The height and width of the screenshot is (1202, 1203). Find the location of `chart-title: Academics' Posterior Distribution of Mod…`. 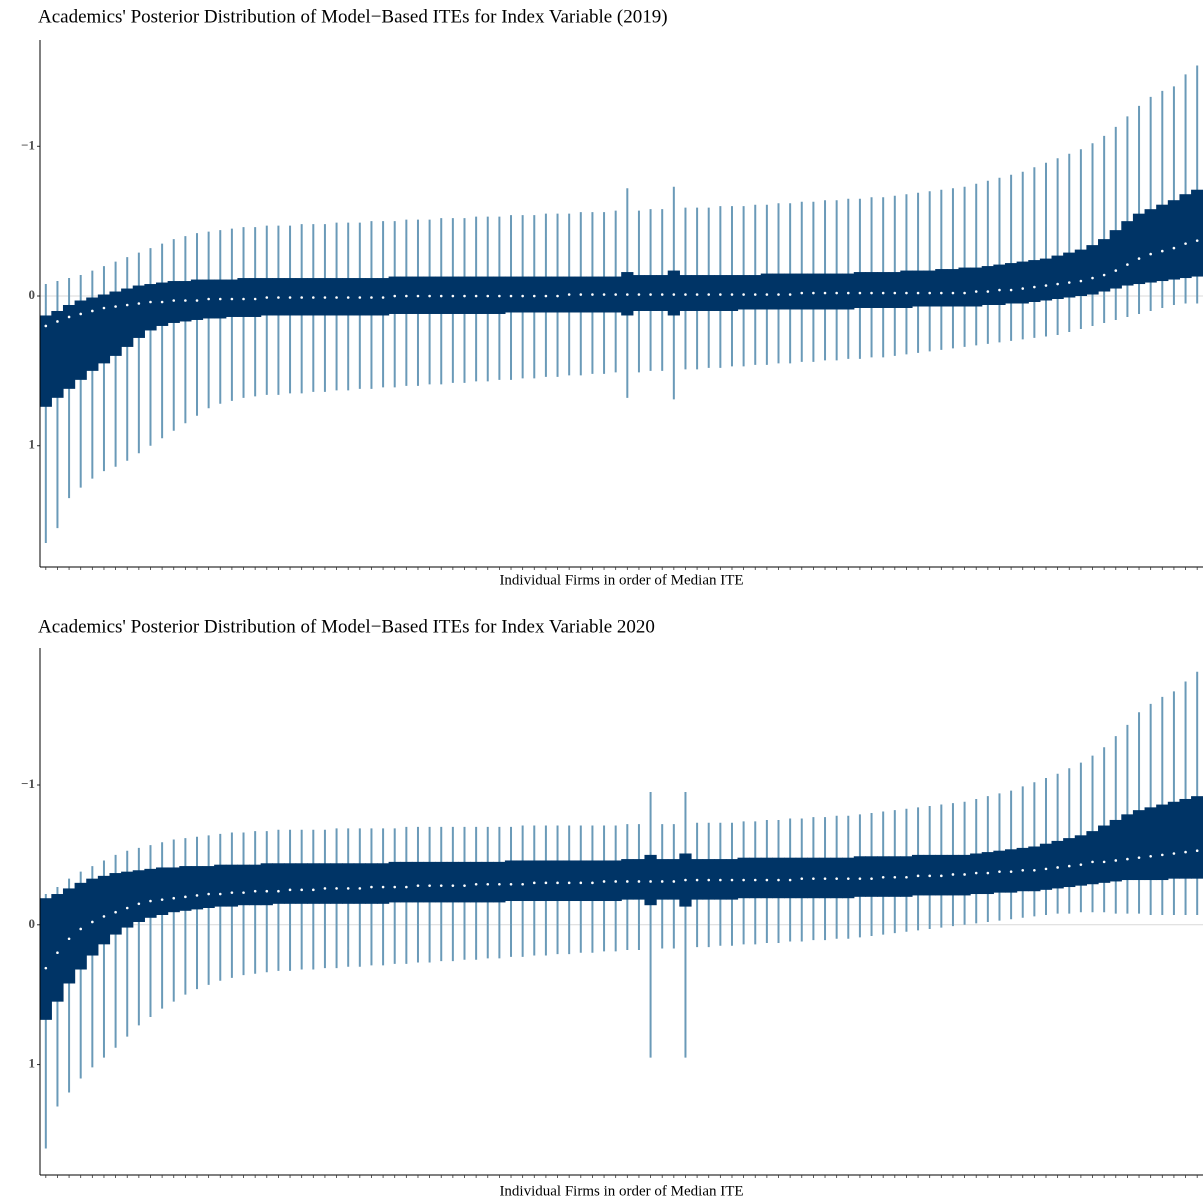

chart-title: Academics' Posterior Distribution of Mod… is located at coordinates (353, 16).